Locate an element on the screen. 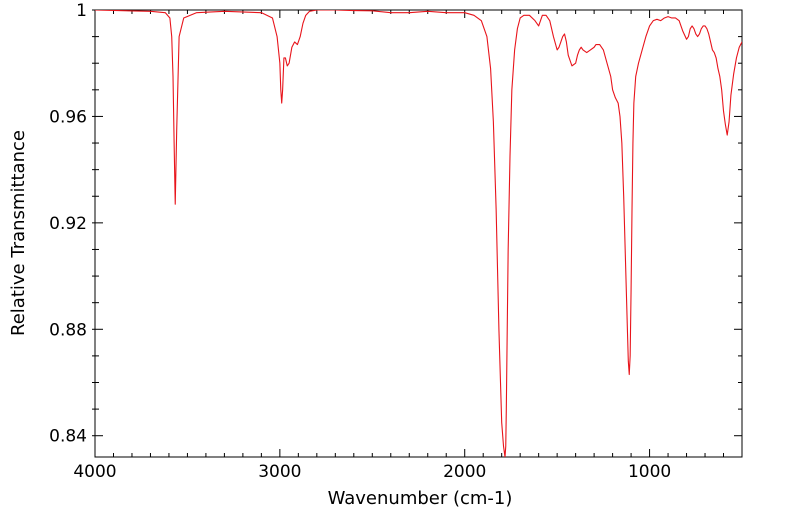 This screenshot has height=516, width=799. y-tick-label: 0.92 is located at coordinates (68, 224).